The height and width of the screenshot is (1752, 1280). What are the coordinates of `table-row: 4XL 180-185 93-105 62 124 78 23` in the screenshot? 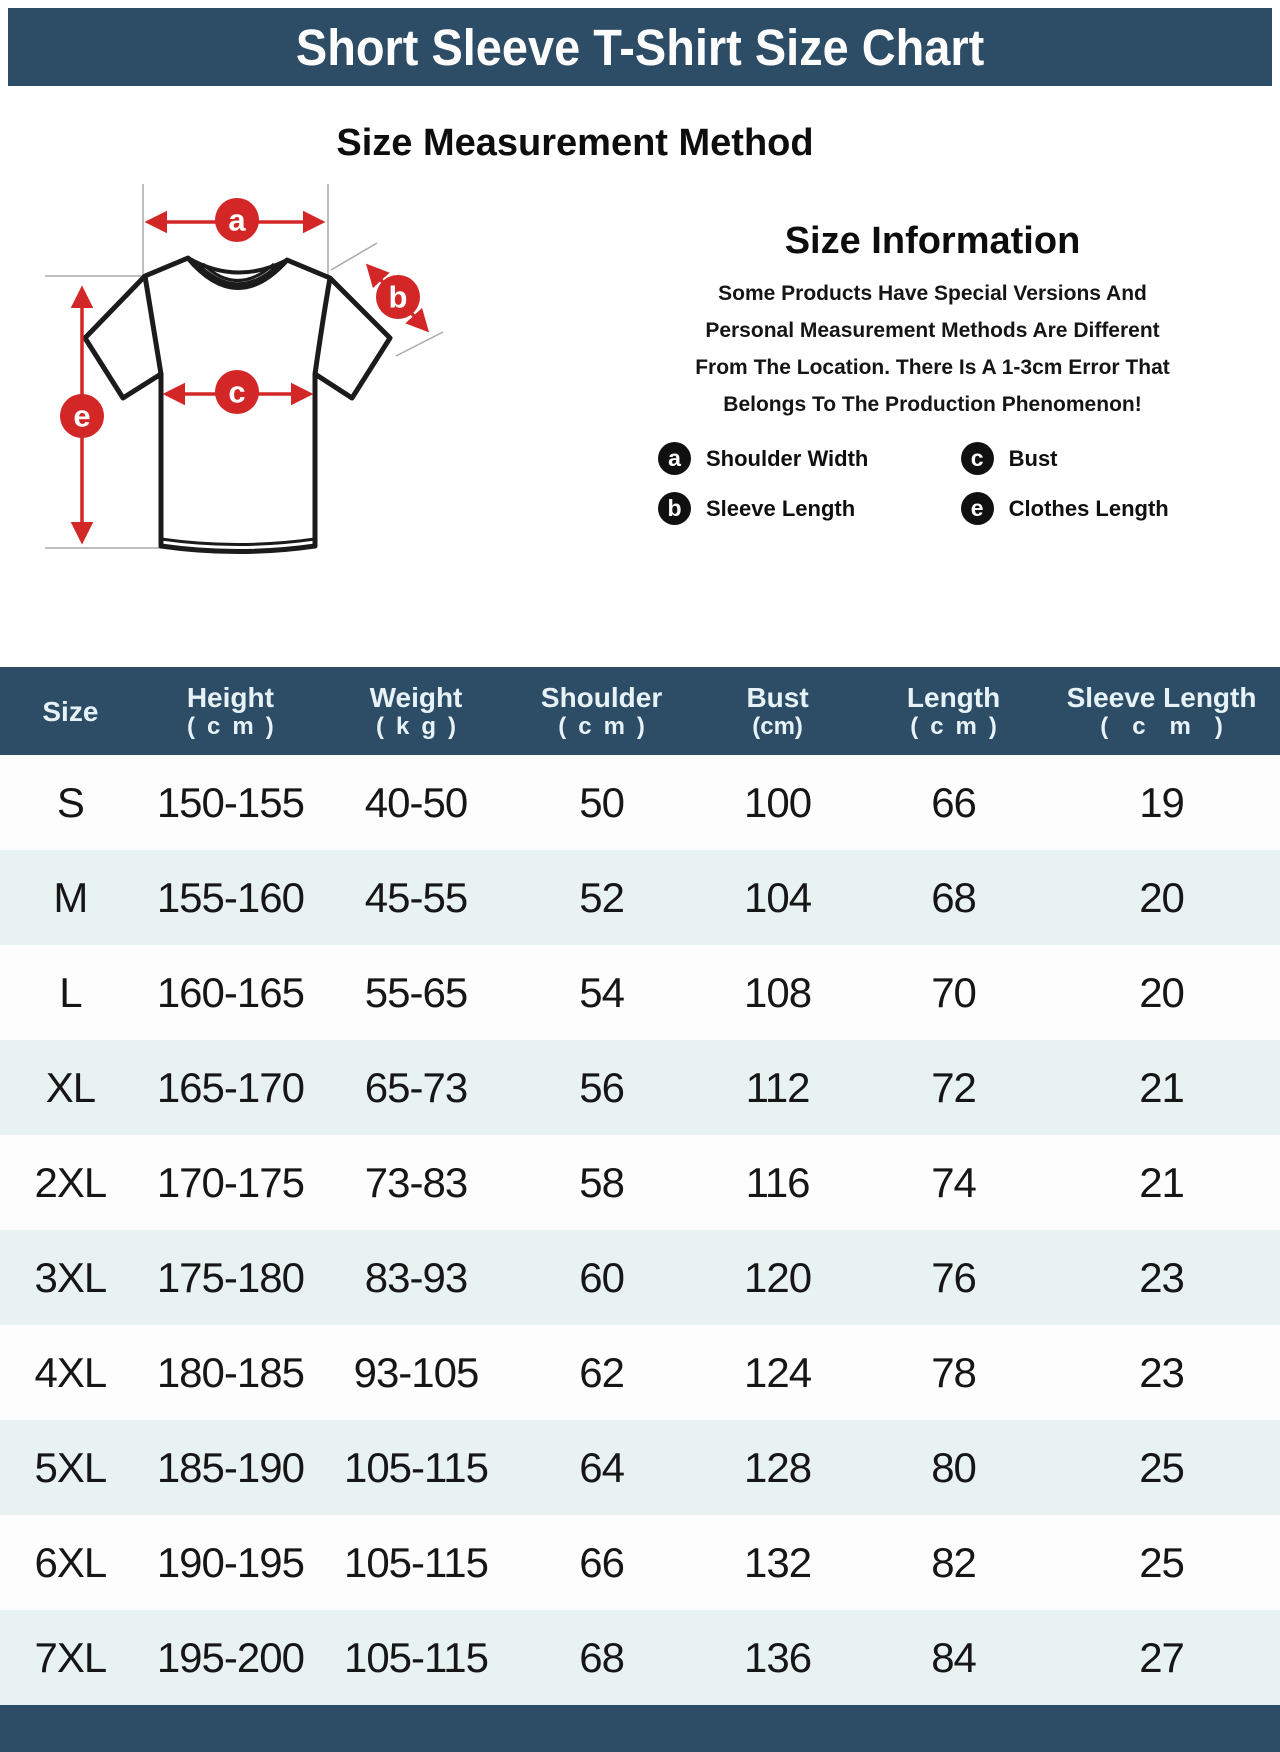 It's located at (640, 1372).